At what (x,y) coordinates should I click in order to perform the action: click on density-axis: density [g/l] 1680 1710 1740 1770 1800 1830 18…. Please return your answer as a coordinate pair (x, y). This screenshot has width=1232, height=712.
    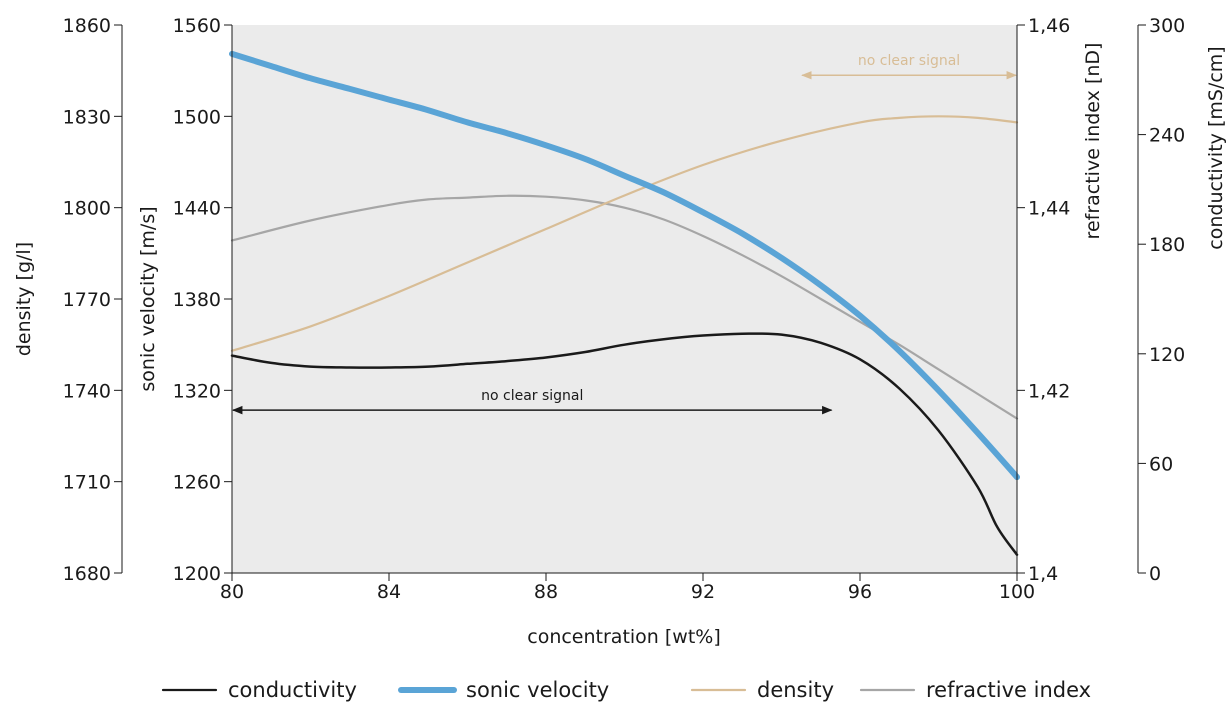
    Looking at the image, I should click on (68, 300).